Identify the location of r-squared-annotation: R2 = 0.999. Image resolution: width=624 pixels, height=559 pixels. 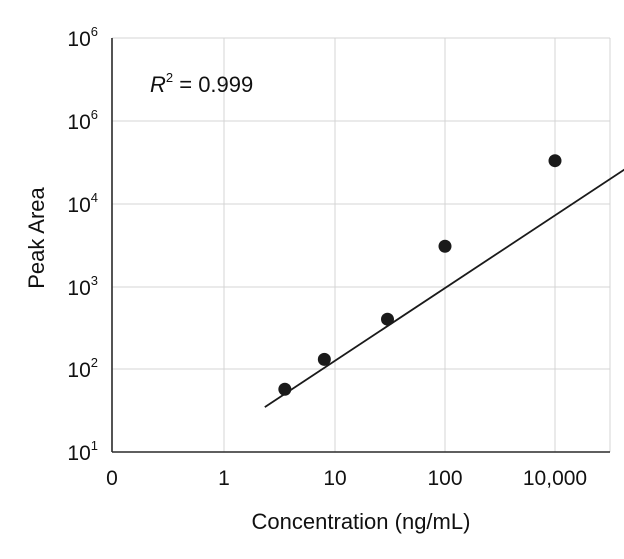
(201, 83).